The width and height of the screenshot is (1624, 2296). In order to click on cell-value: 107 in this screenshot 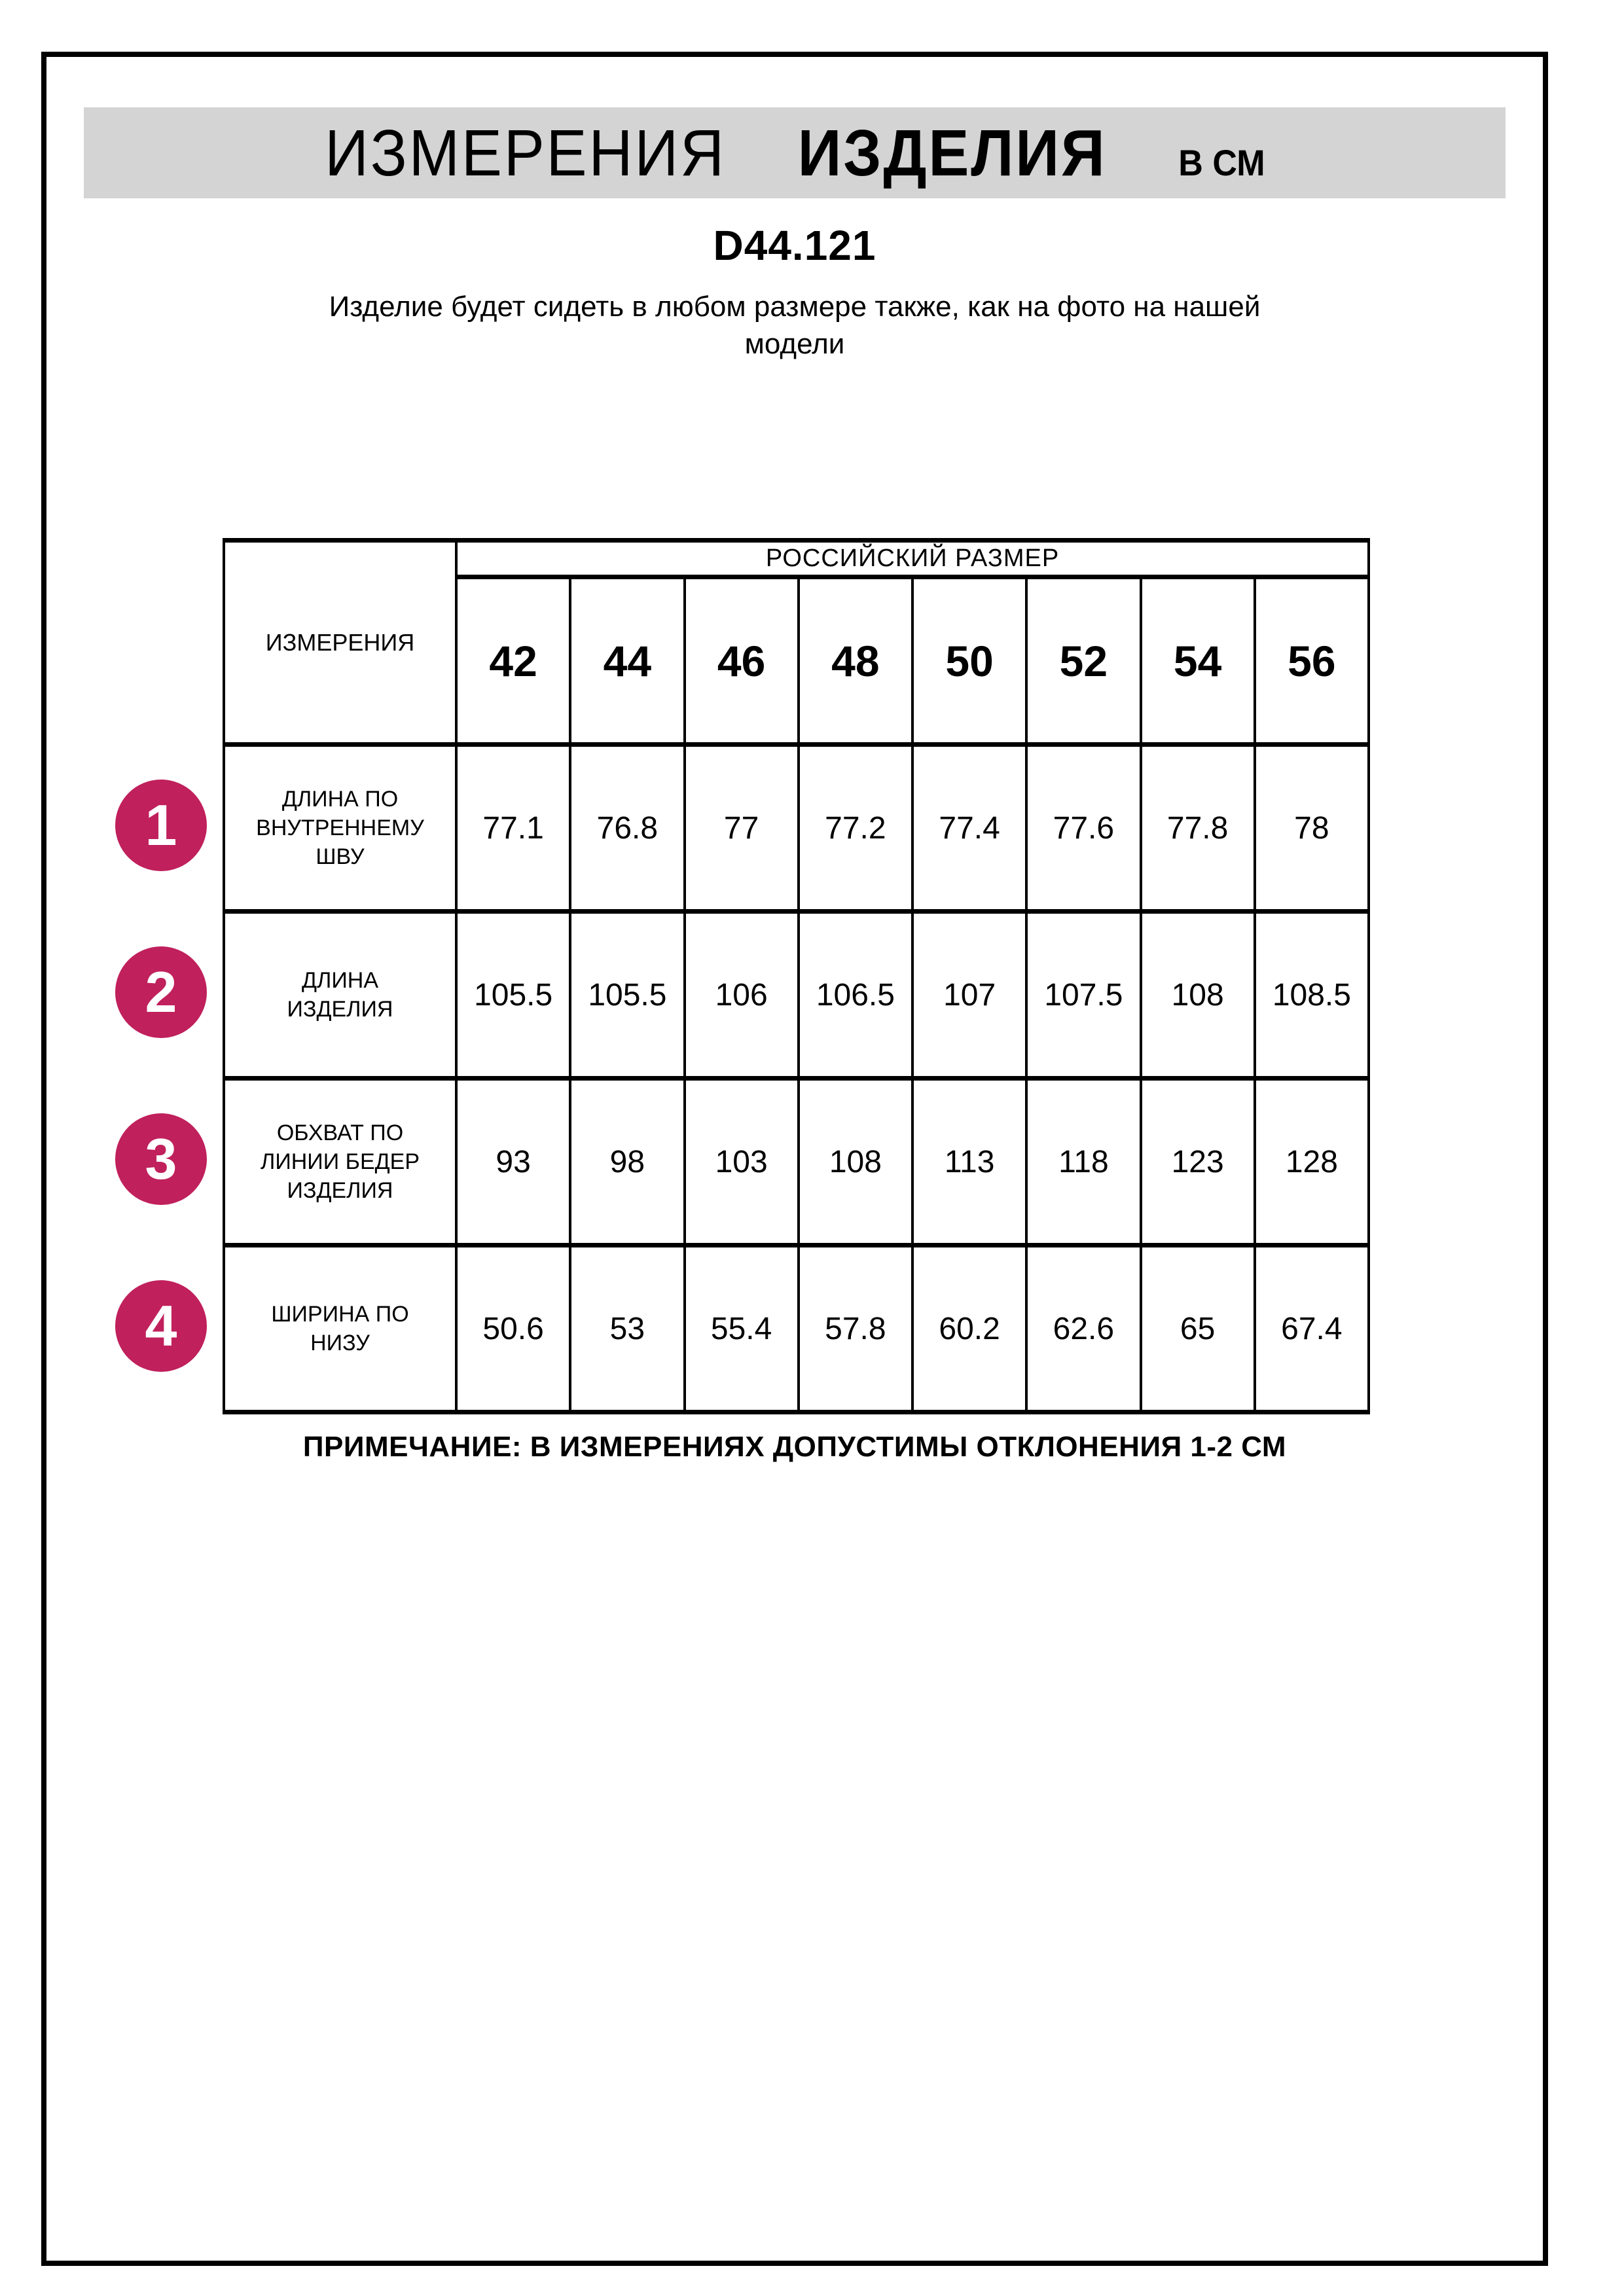, I will do `click(969, 995)`.